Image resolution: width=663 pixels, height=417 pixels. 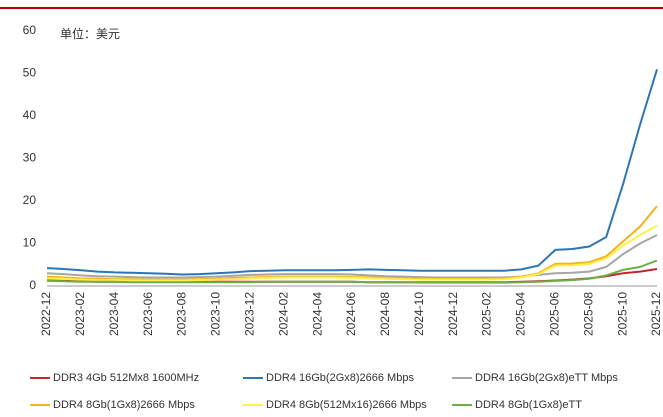 I want to click on x-tick-label: 2025-08, so click(x=588, y=314).